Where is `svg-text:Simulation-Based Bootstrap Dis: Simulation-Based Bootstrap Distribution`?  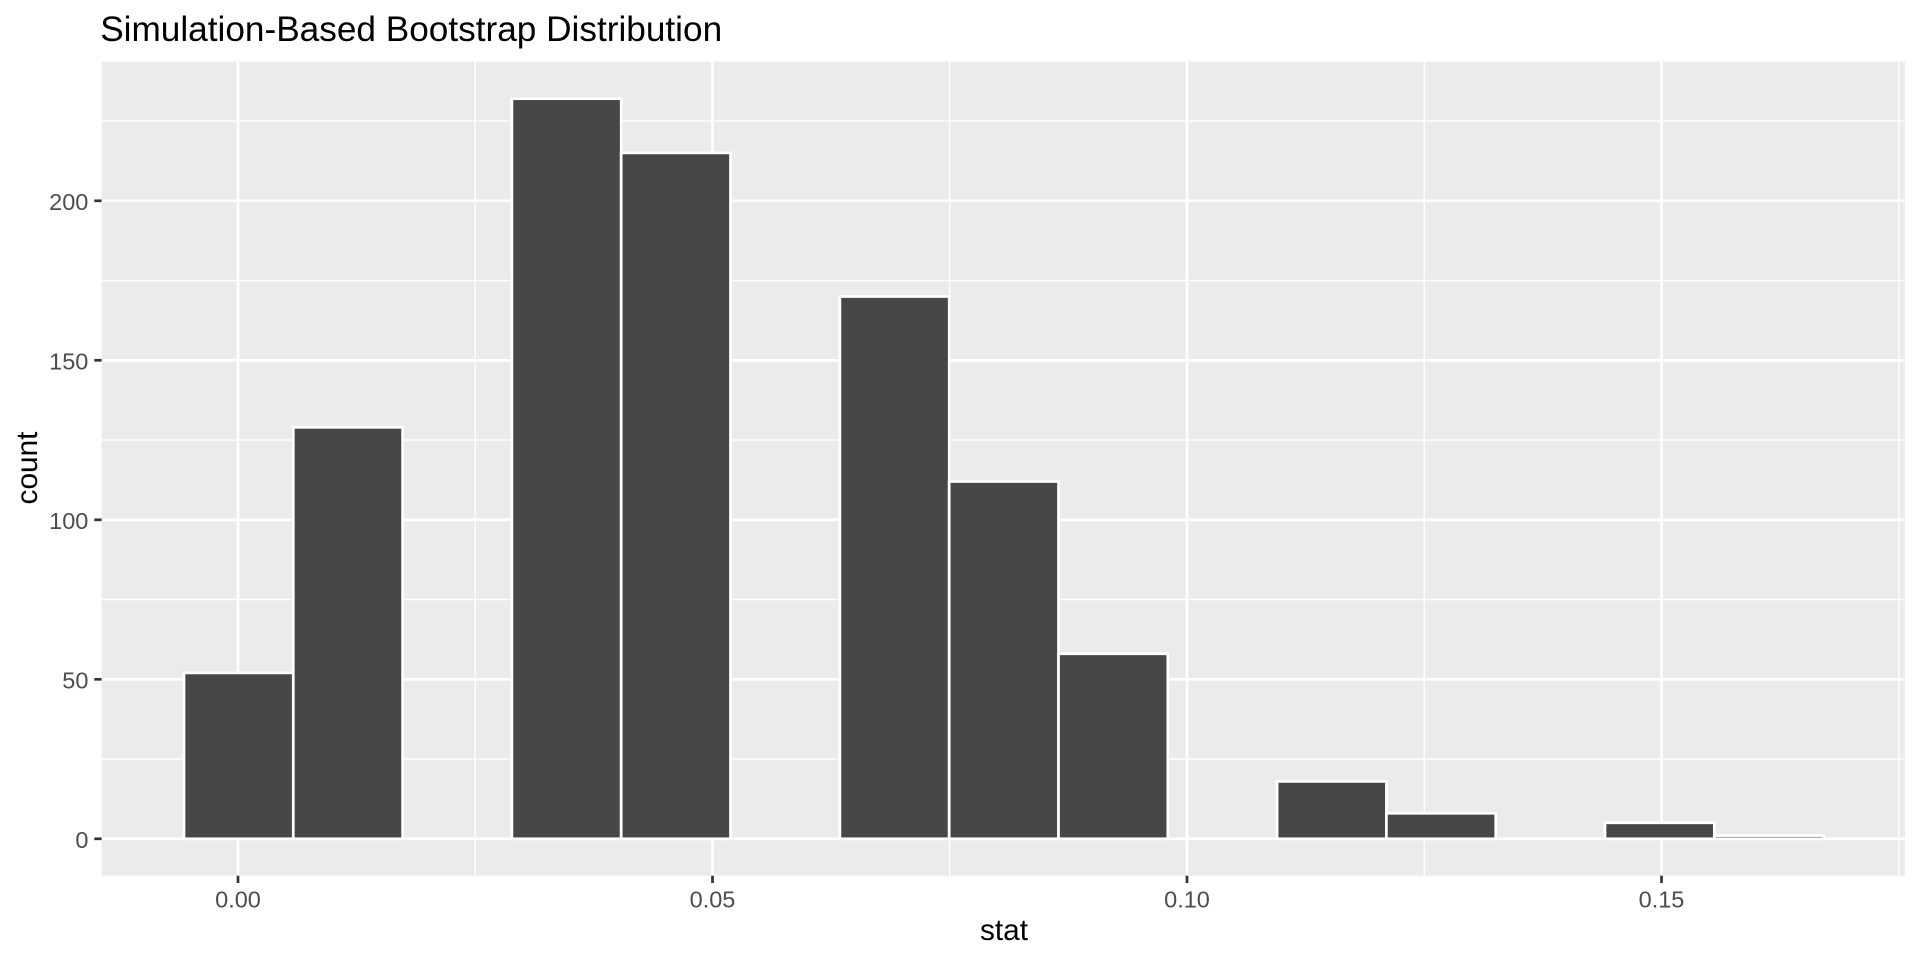
svg-text:Simulation-Based Bootstrap Dis: Simulation-Based Bootstrap Distribution is located at coordinates (411, 29).